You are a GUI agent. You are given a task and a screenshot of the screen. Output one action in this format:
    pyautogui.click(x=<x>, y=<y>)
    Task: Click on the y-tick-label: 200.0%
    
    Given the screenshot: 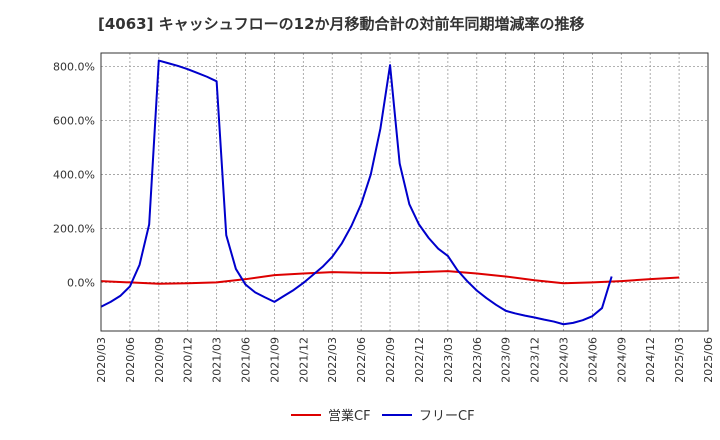 What is the action you would take?
    pyautogui.click(x=74, y=228)
    